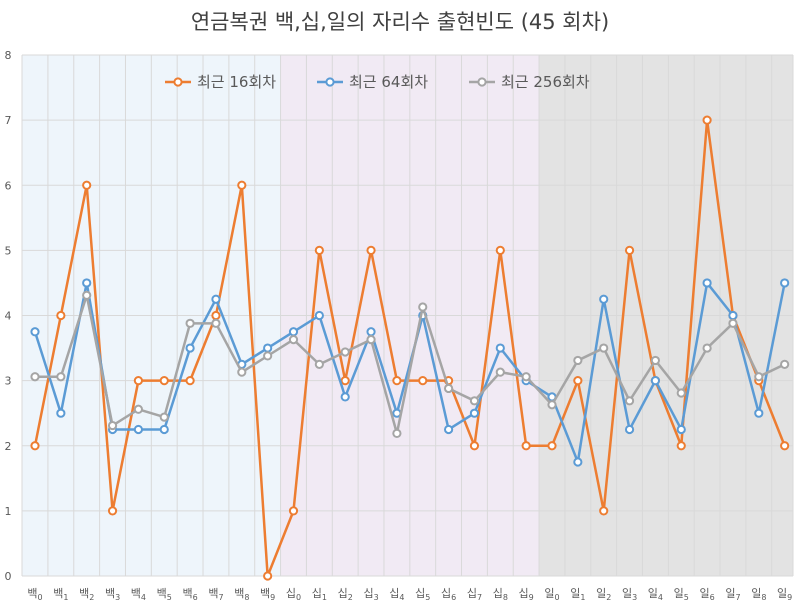  What do you see at coordinates (8, 446) in the screenshot?
I see `y-tick-label: 2` at bounding box center [8, 446].